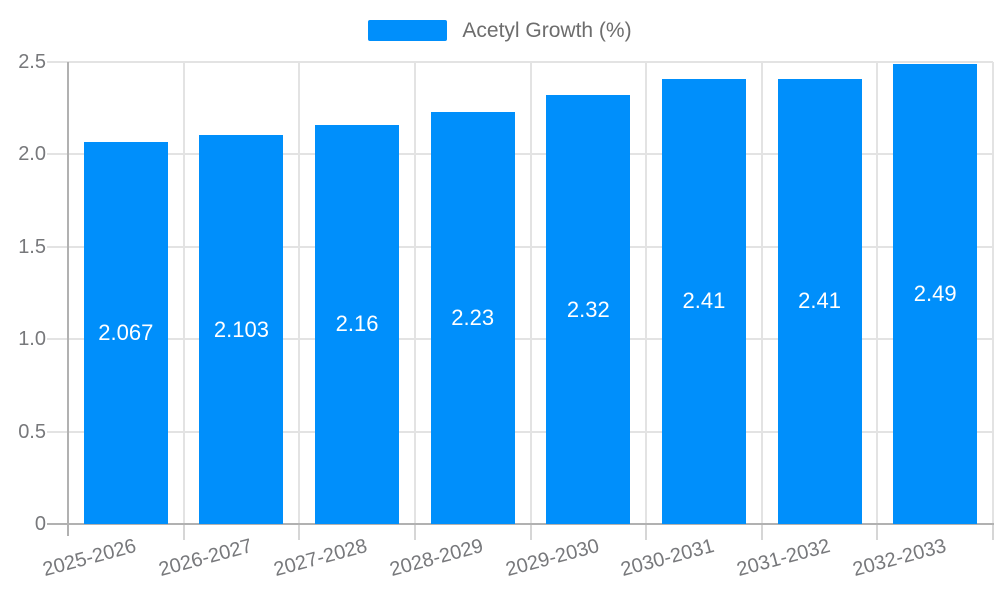 This screenshot has height=600, width=1000. I want to click on y-axis-label: 1.0, so click(32, 339).